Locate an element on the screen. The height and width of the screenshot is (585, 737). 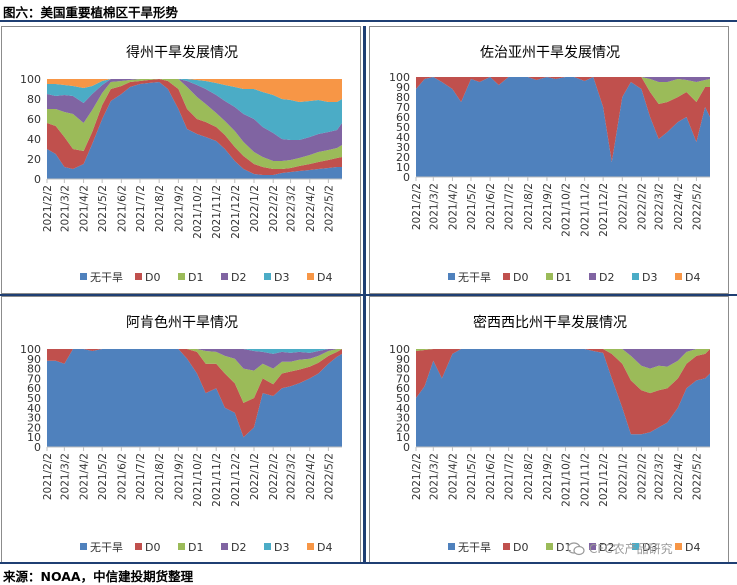
watermark: CFC农产品研究 is located at coordinates (620, 548).